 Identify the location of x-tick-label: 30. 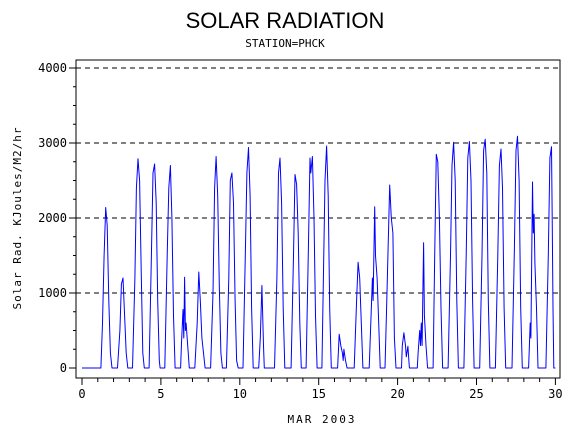
(555, 394).